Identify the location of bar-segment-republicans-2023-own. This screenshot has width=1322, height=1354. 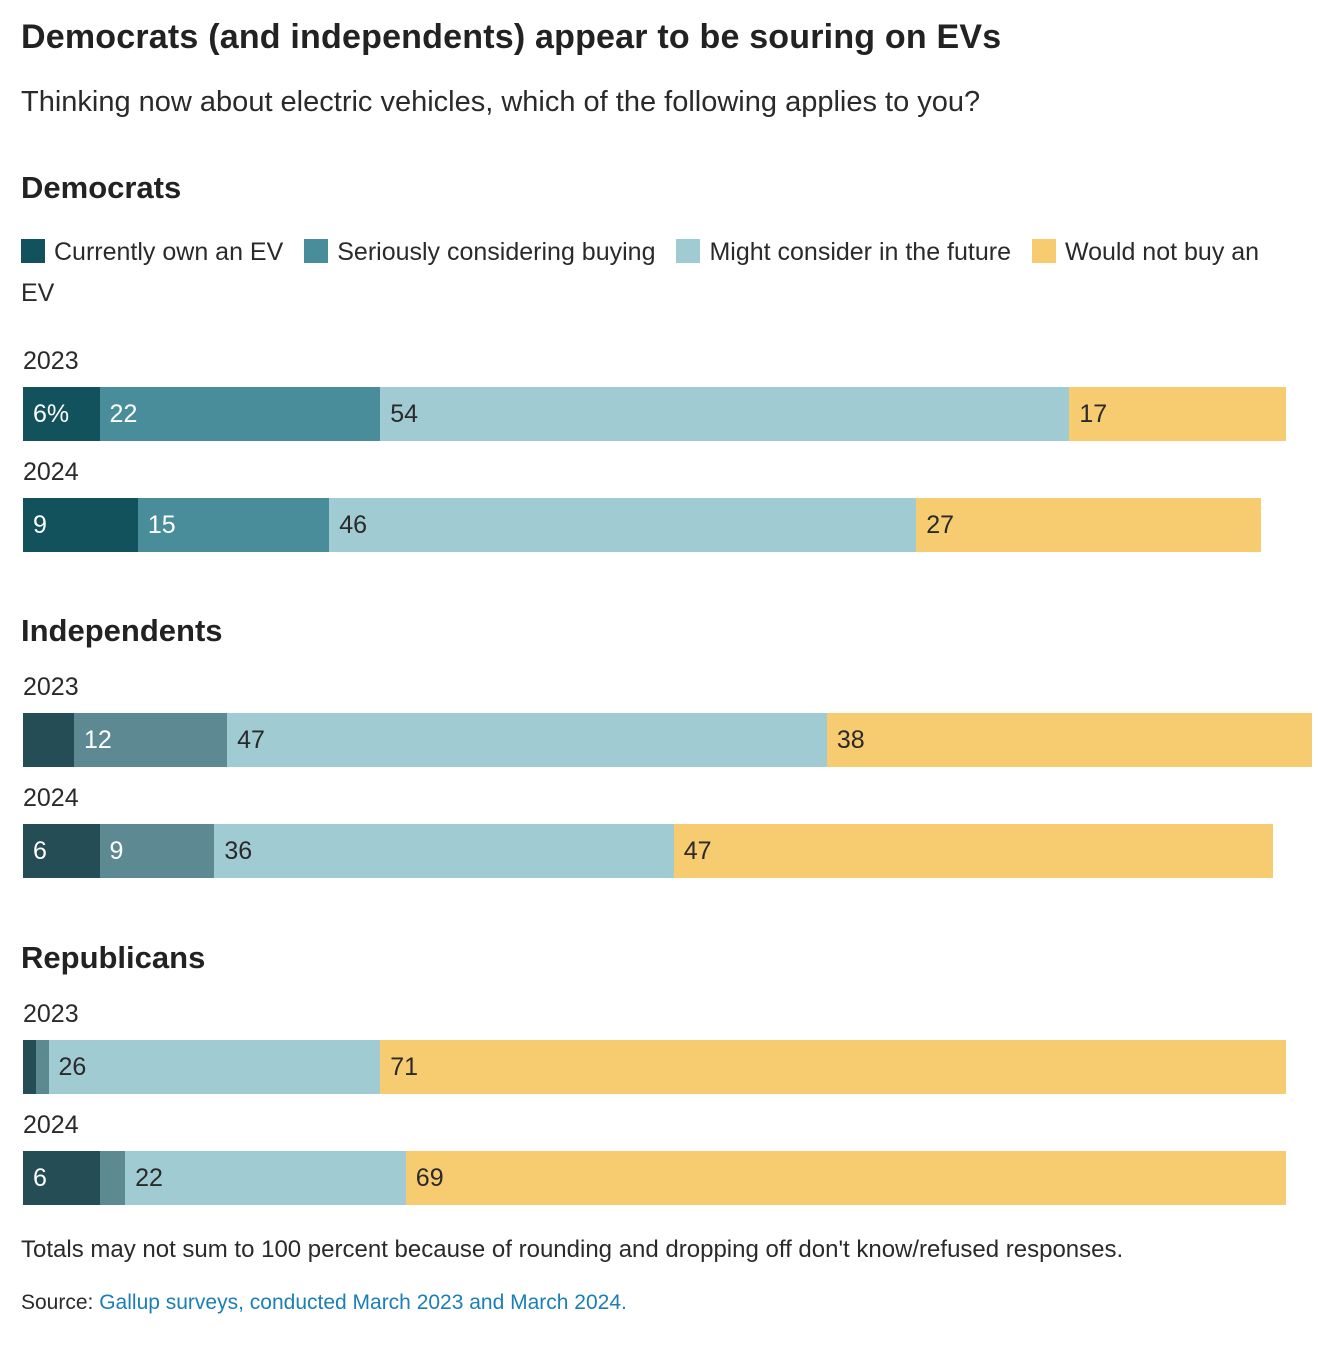
(29, 1067).